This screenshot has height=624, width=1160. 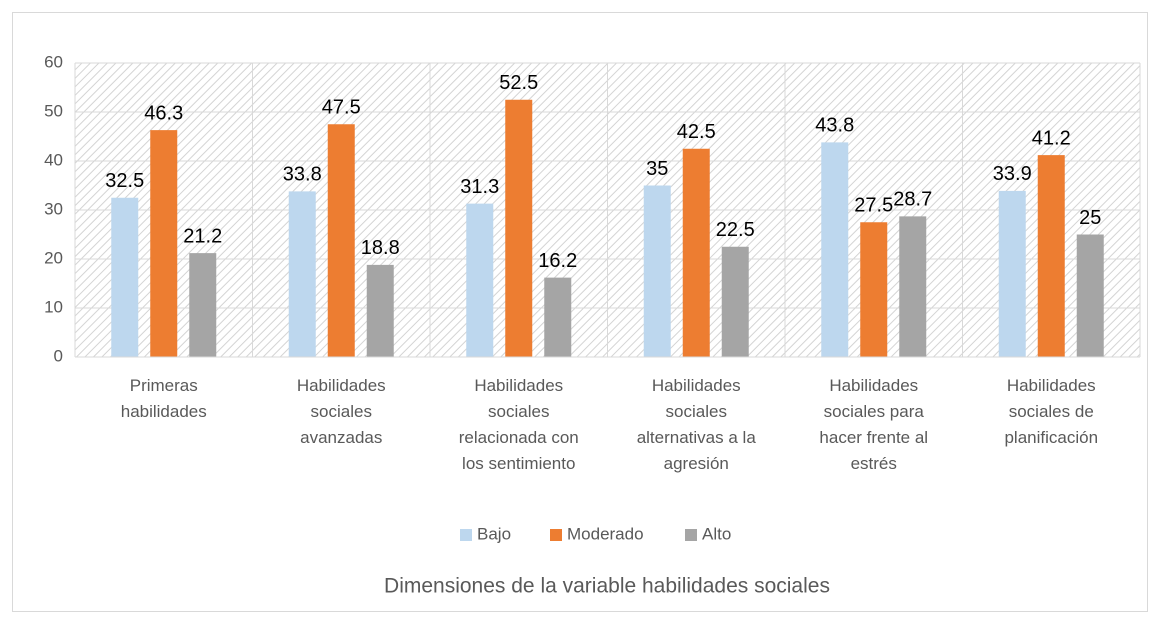 What do you see at coordinates (202, 236) in the screenshot?
I see `data-label: 21.2` at bounding box center [202, 236].